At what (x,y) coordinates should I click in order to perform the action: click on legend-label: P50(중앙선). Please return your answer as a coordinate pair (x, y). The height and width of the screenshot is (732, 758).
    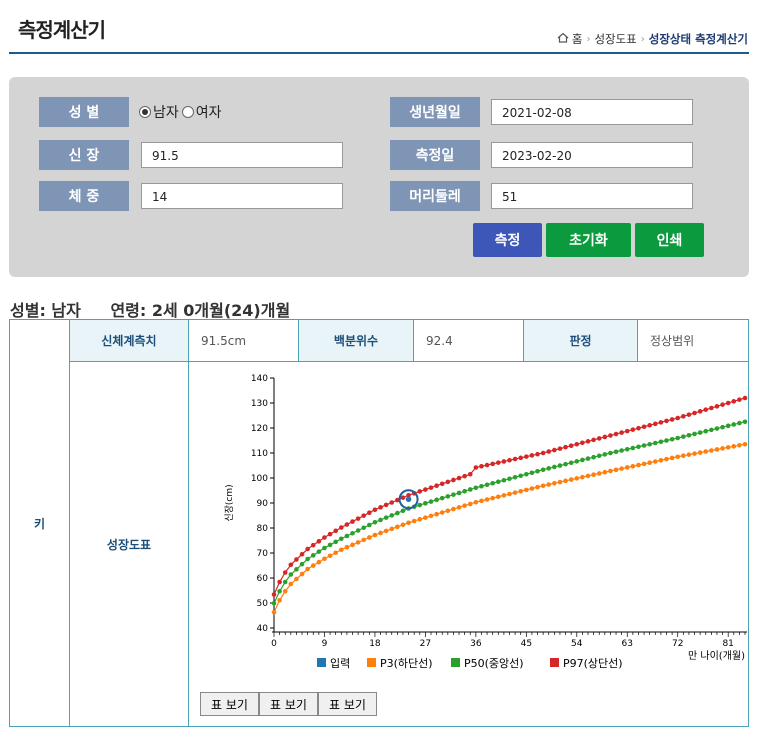
    Looking at the image, I should click on (494, 663).